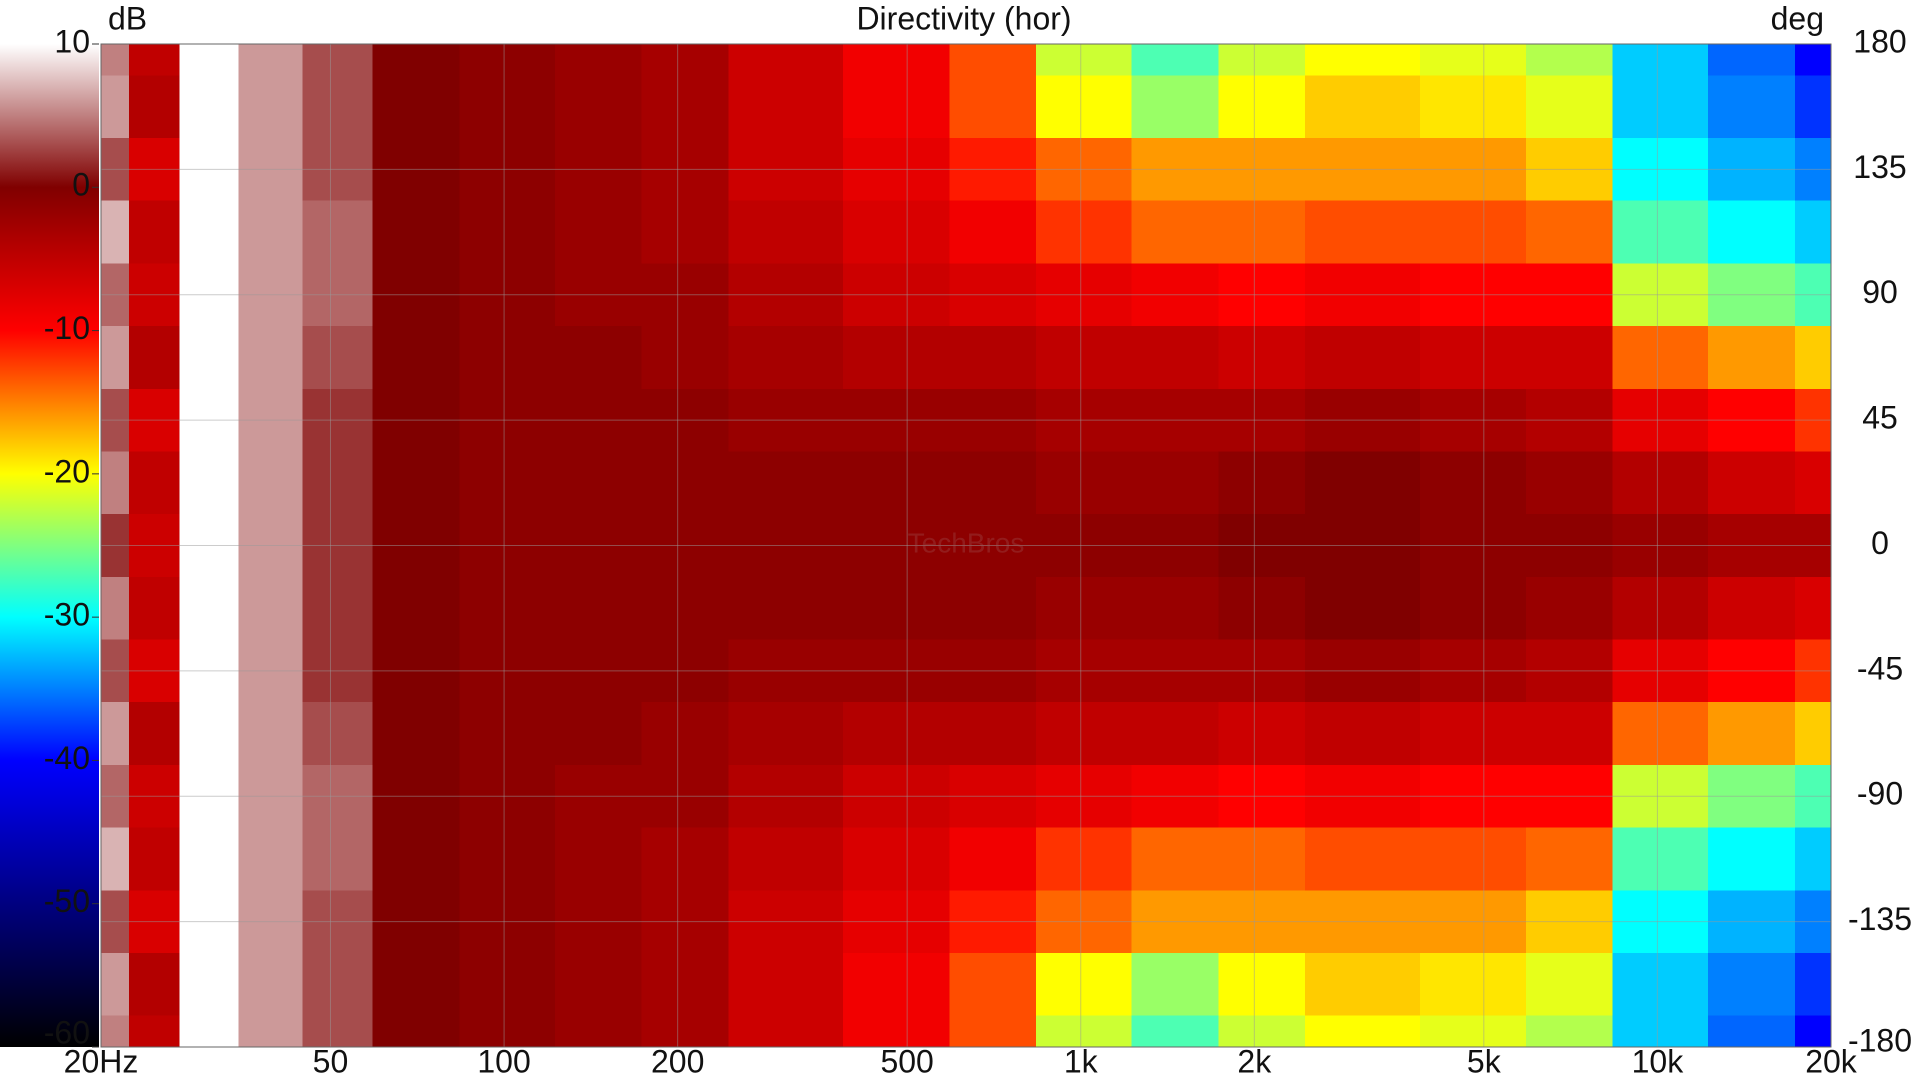 The width and height of the screenshot is (1920, 1080). Describe the element at coordinates (1880, 668) in the screenshot. I see `y-tick-label: -45` at that location.